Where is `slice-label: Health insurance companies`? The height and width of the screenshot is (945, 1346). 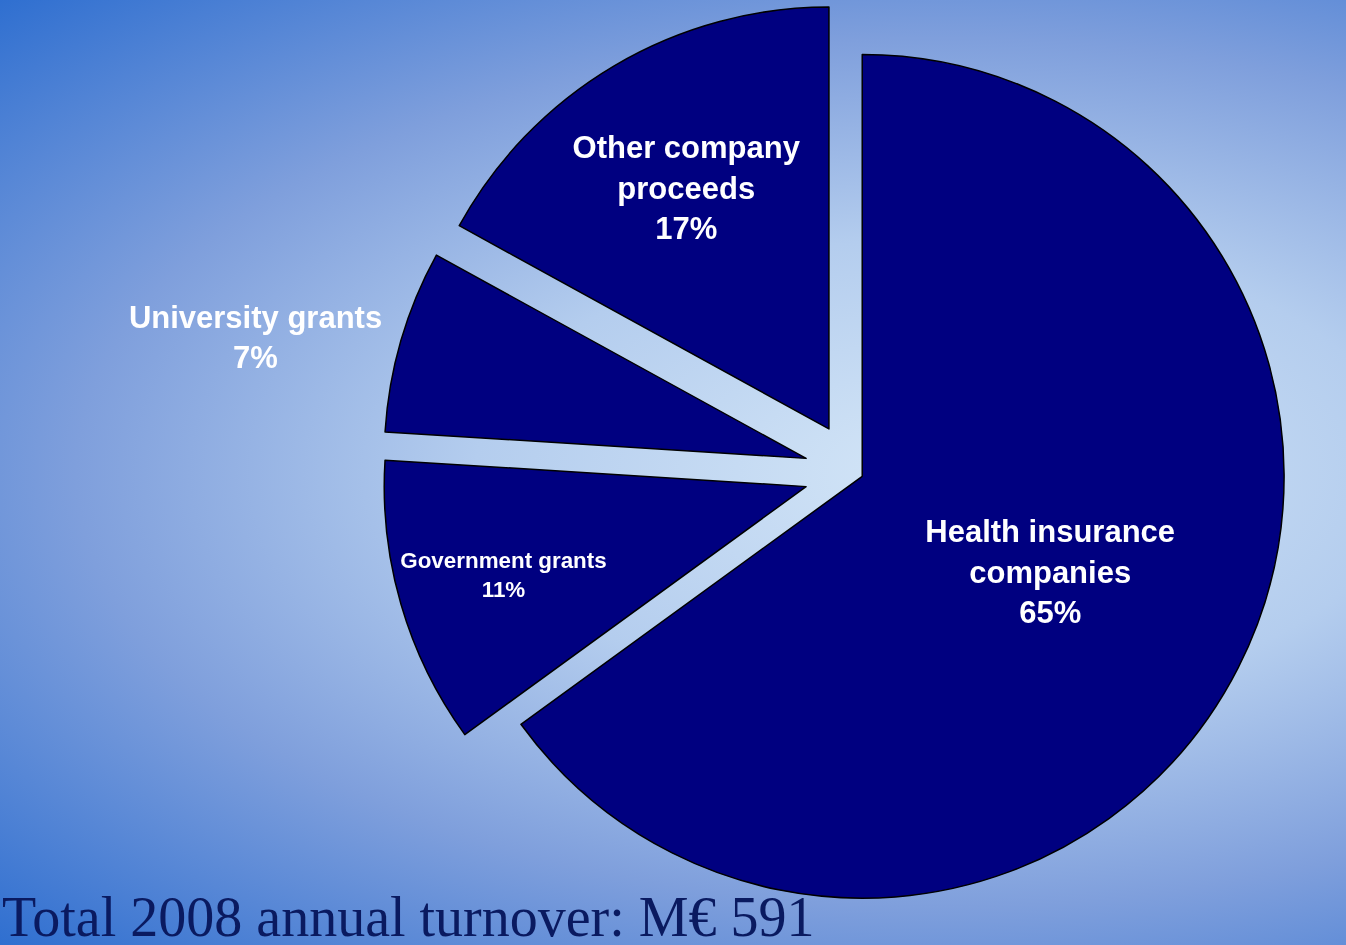 slice-label: Health insurance companies is located at coordinates (1050, 552).